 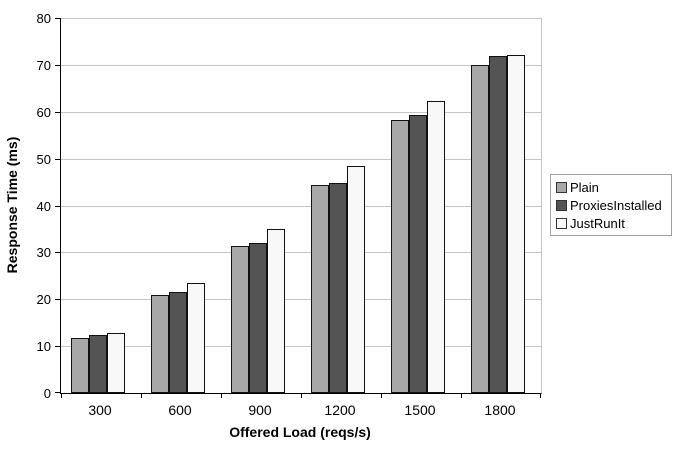 I want to click on legend-label-plain: Plain, so click(x=584, y=187).